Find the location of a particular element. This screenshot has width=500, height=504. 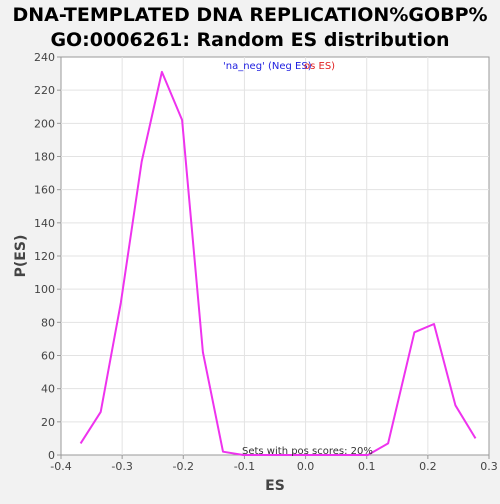

y-tick-label: 40 is located at coordinates (48, 389).